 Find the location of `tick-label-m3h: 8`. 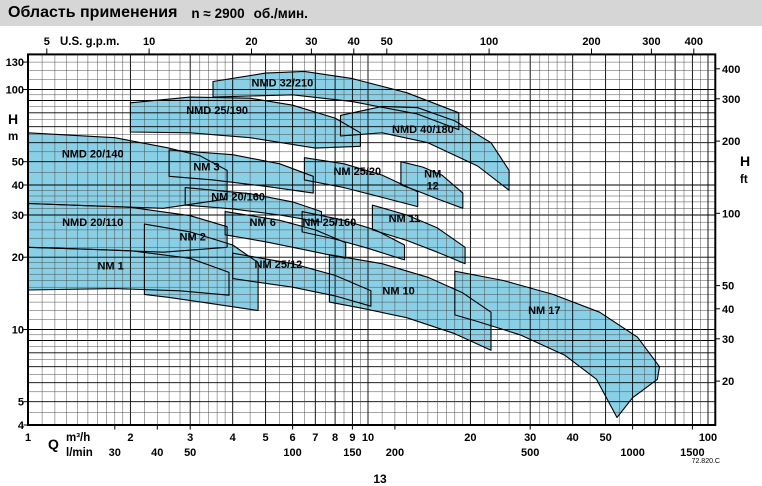

tick-label-m3h: 8 is located at coordinates (335, 438).